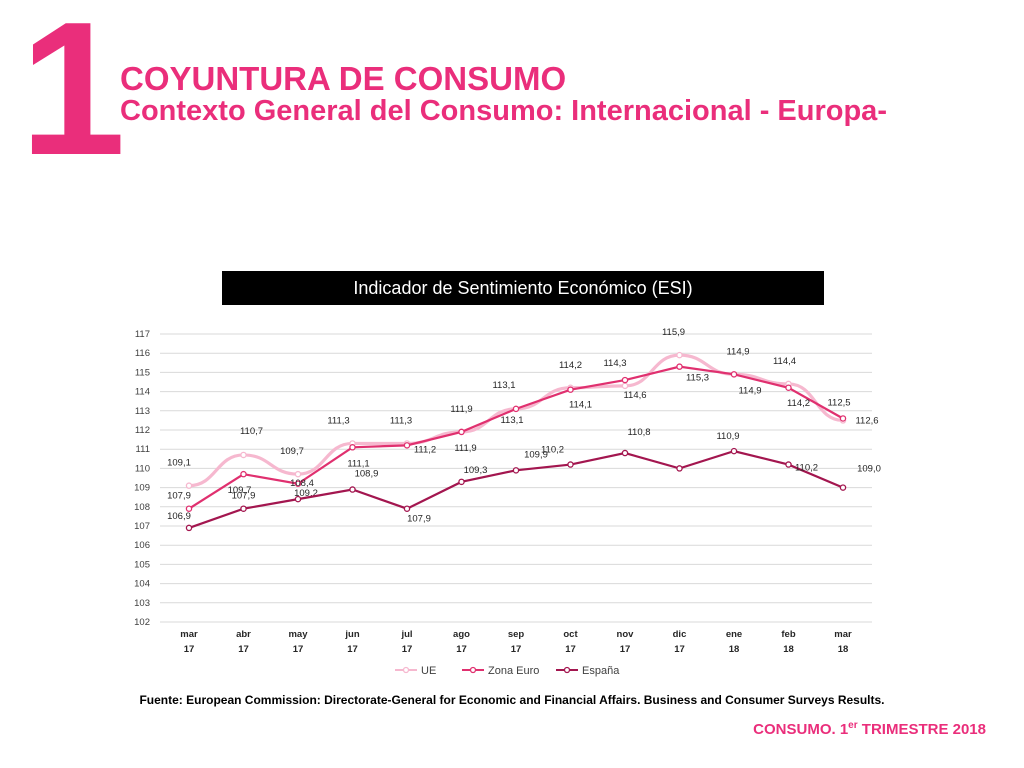 The height and width of the screenshot is (768, 1024). What do you see at coordinates (866, 420) in the screenshot?
I see `data-label: 112,6` at bounding box center [866, 420].